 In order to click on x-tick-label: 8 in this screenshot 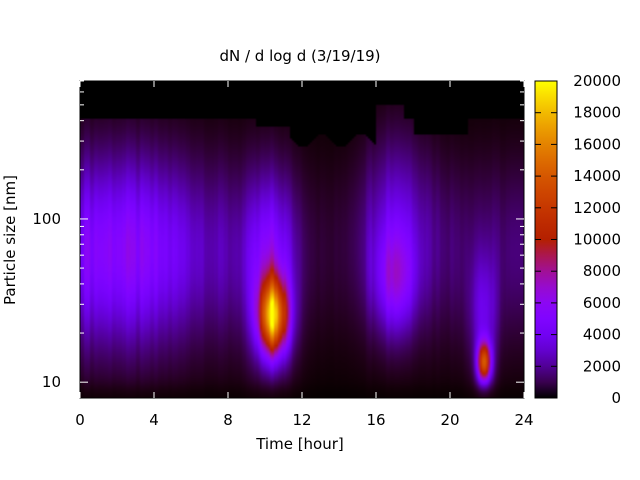, I will do `click(228, 420)`.